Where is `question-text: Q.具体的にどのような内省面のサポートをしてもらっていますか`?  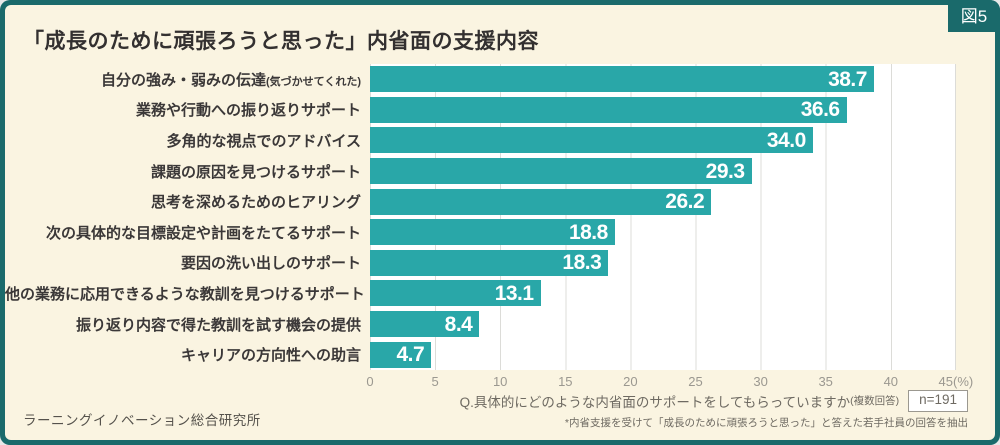 question-text: Q.具体的にどのような内省面のサポートをしてもらっていますか is located at coordinates (655, 402).